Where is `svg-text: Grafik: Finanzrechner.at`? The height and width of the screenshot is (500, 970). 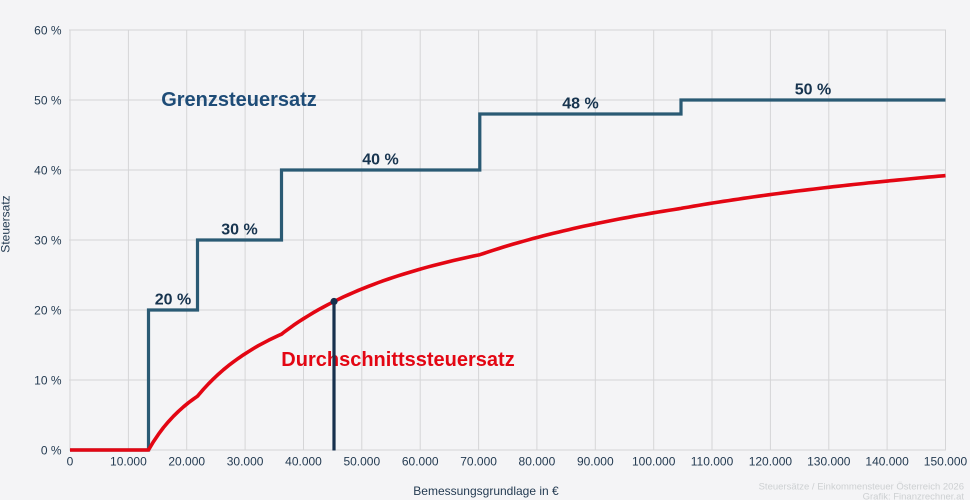 svg-text: Grafik: Finanzrechner.at is located at coordinates (914, 496).